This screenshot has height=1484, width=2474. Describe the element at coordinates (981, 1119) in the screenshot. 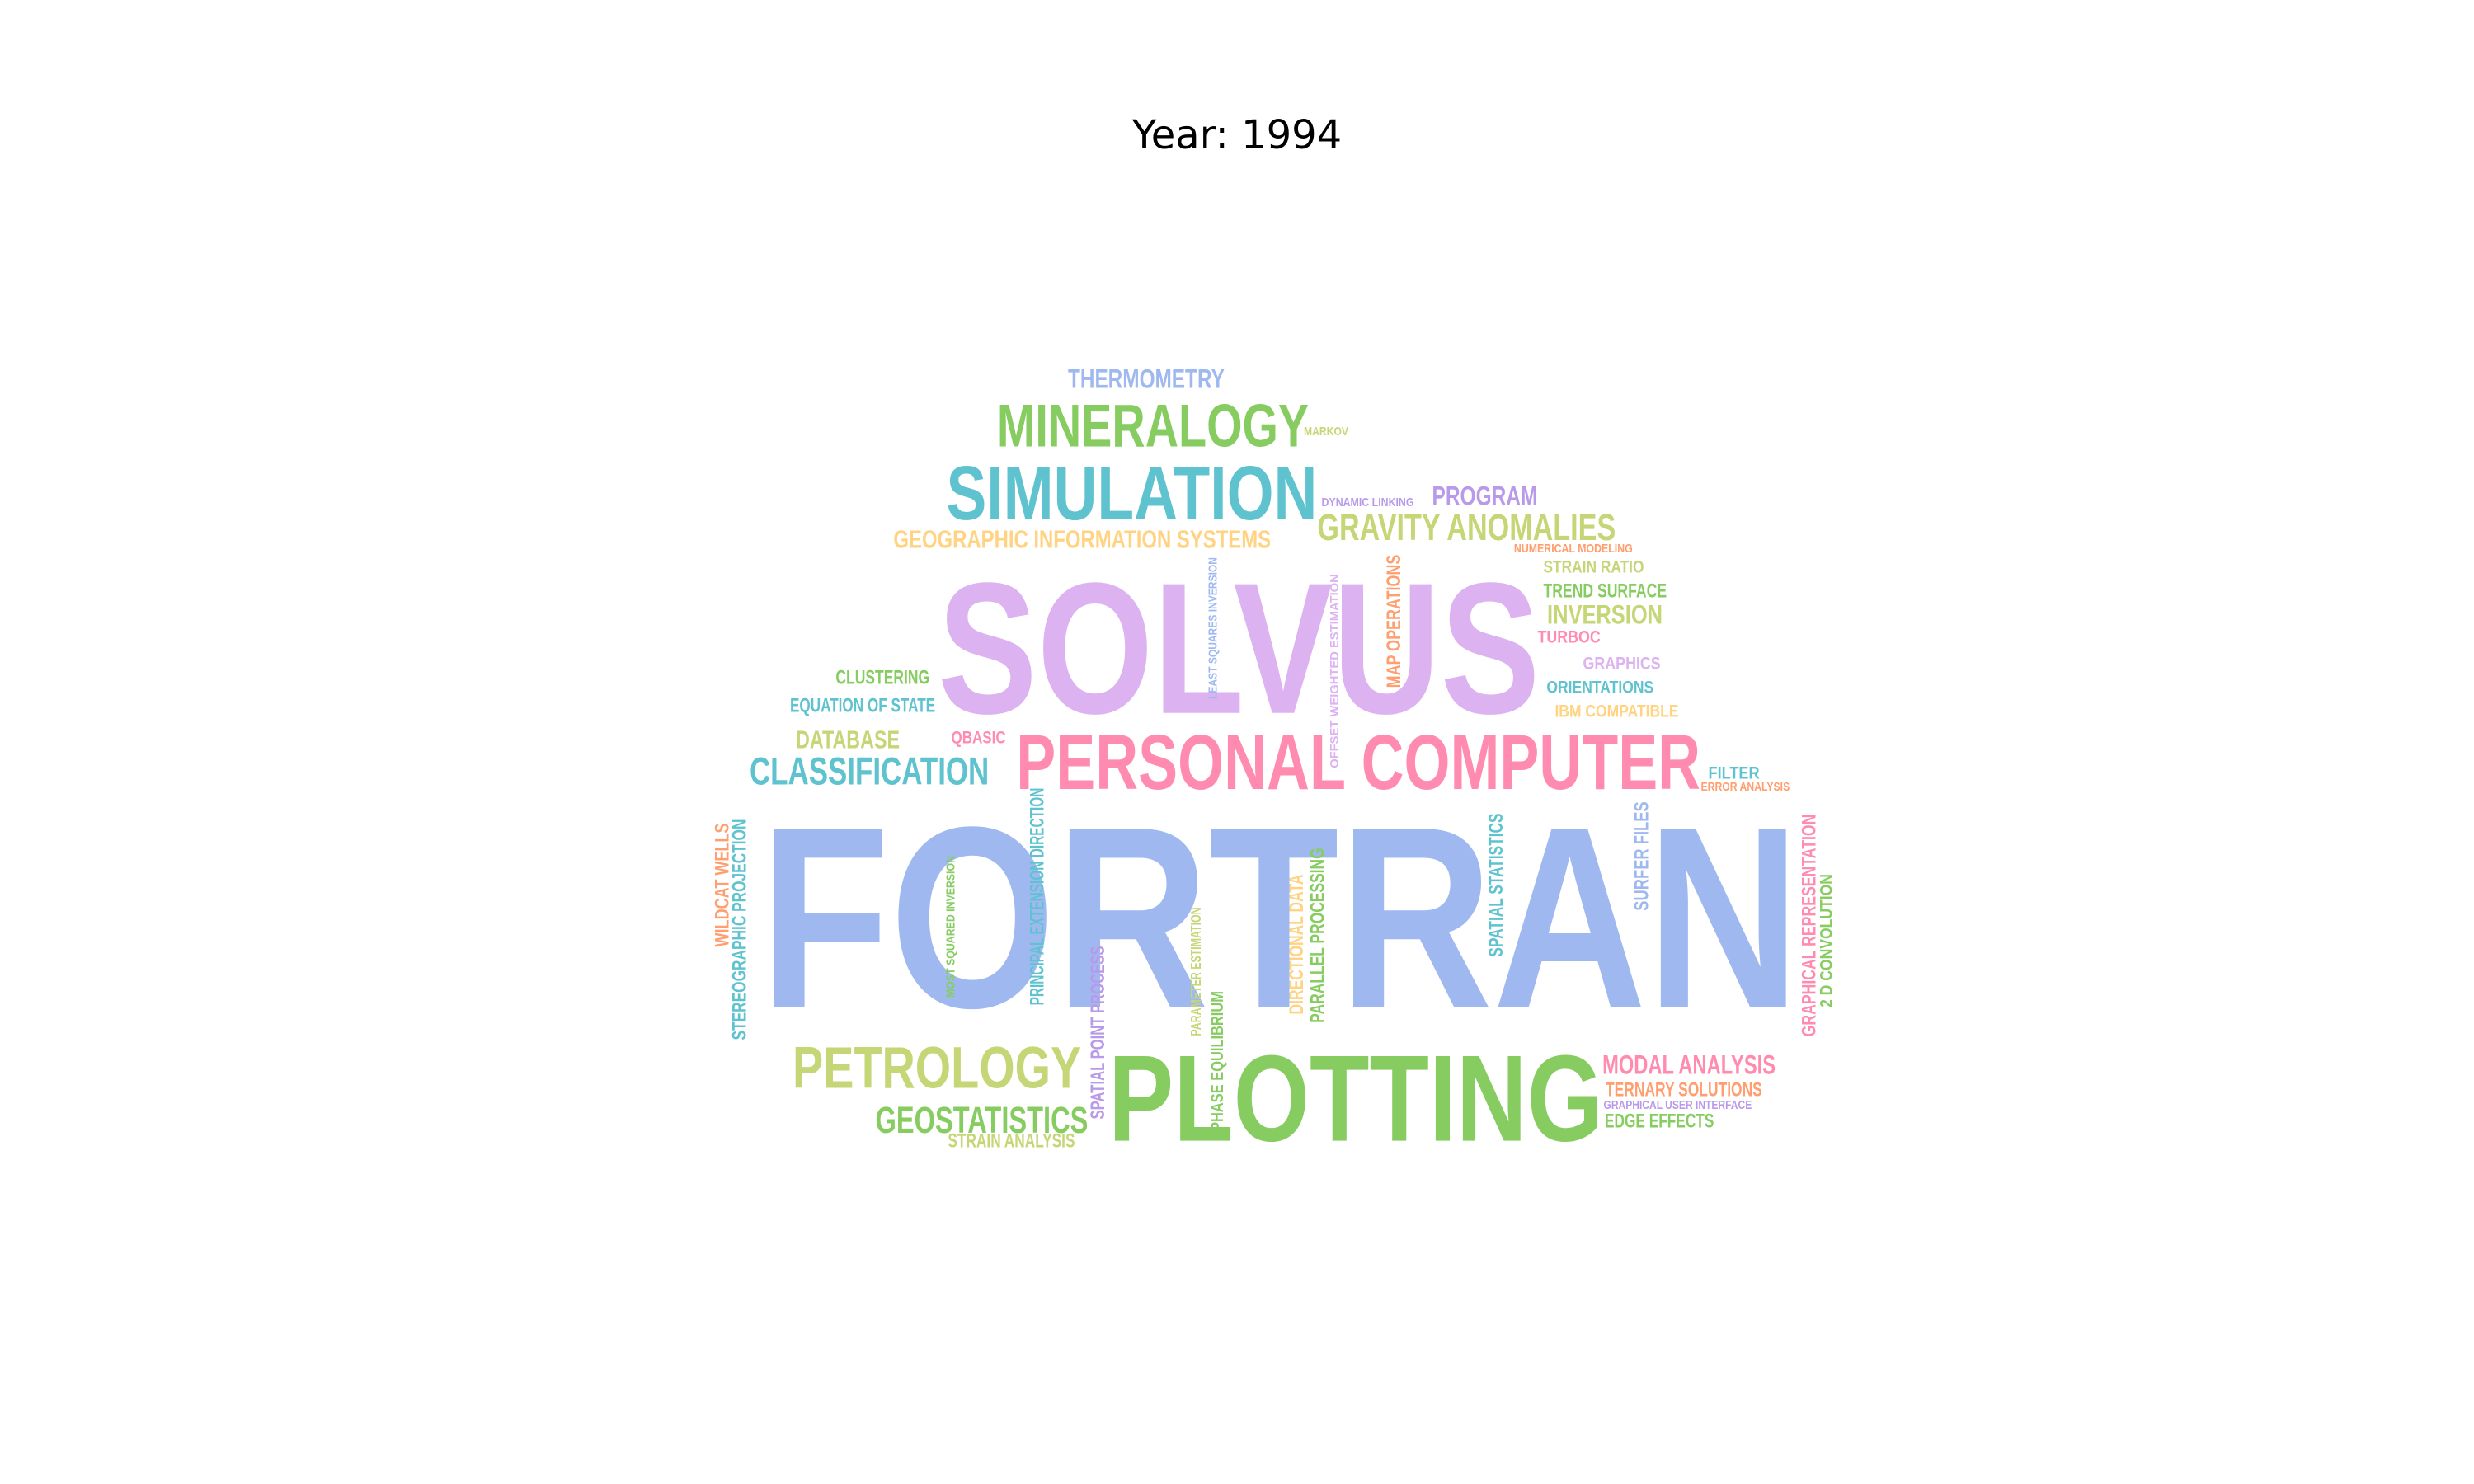

I see `word-geostatistics: GEOSTATISTICS` at that location.